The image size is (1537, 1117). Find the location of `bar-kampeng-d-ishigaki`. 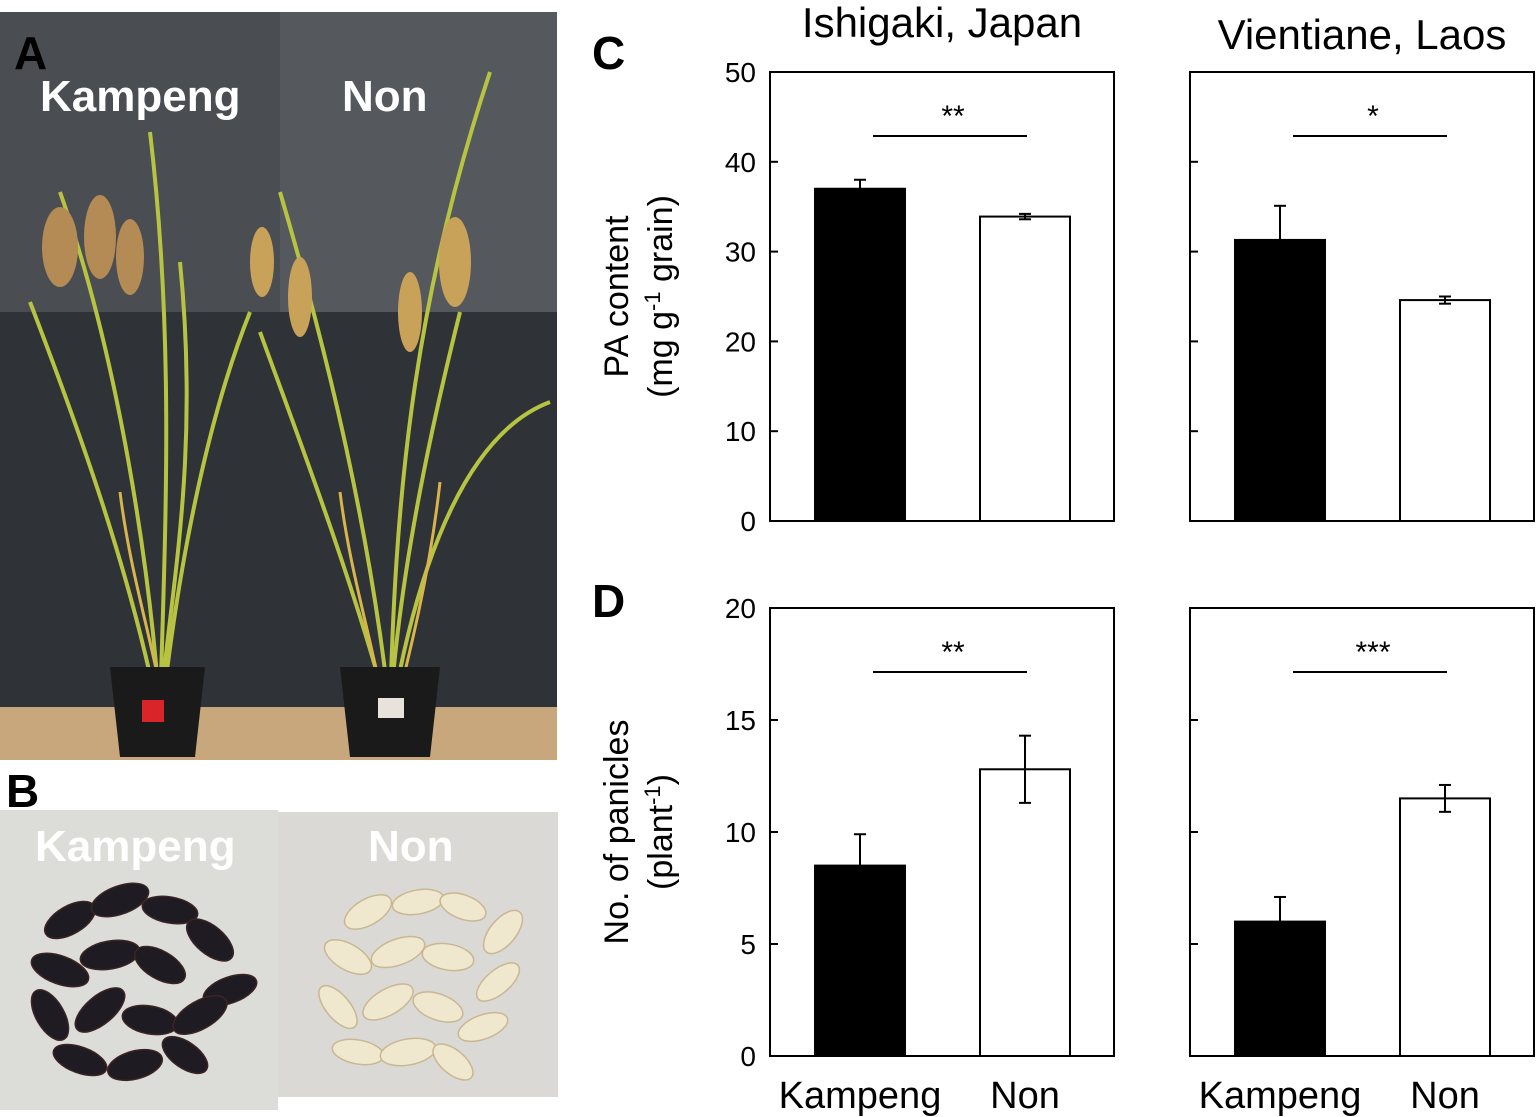

bar-kampeng-d-ishigaki is located at coordinates (860, 960).